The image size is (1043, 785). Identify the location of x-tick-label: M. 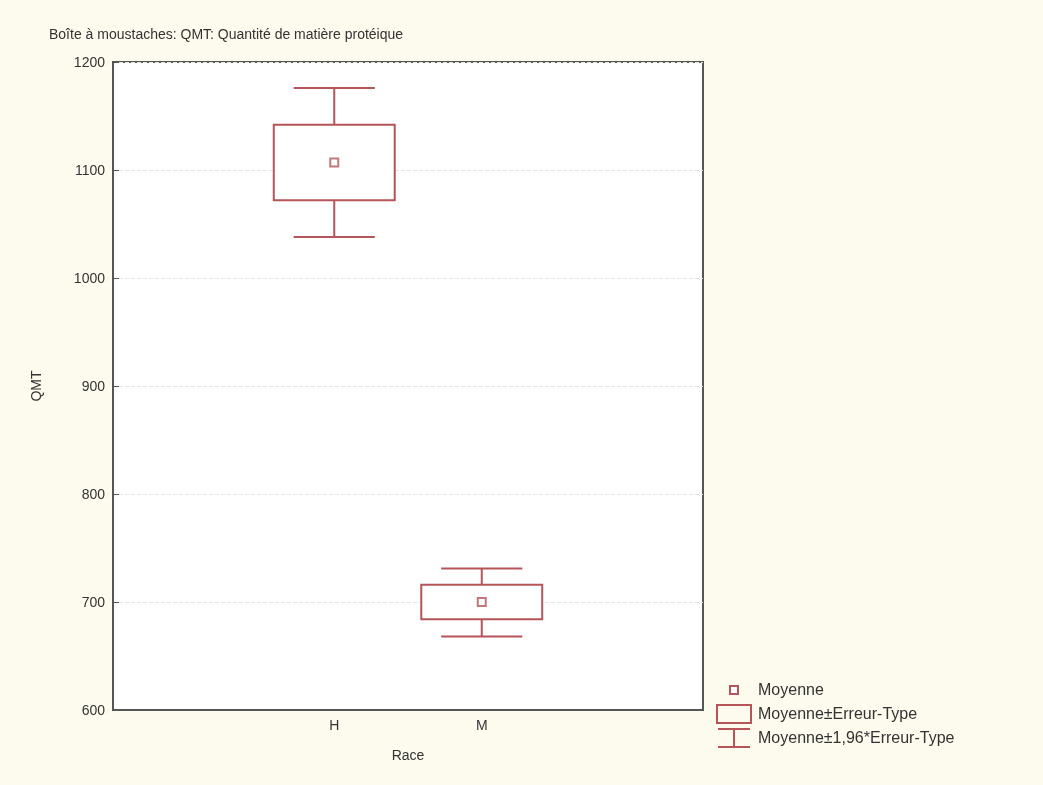
(481, 725).